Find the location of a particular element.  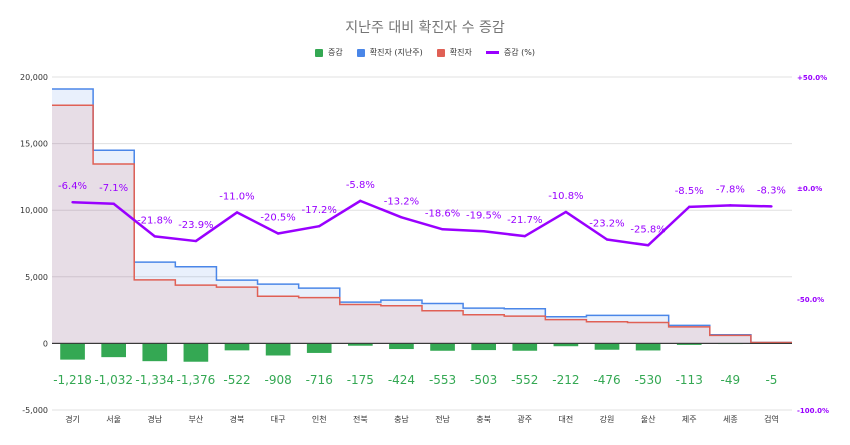

bar-data-label: -530 is located at coordinates (647, 380).